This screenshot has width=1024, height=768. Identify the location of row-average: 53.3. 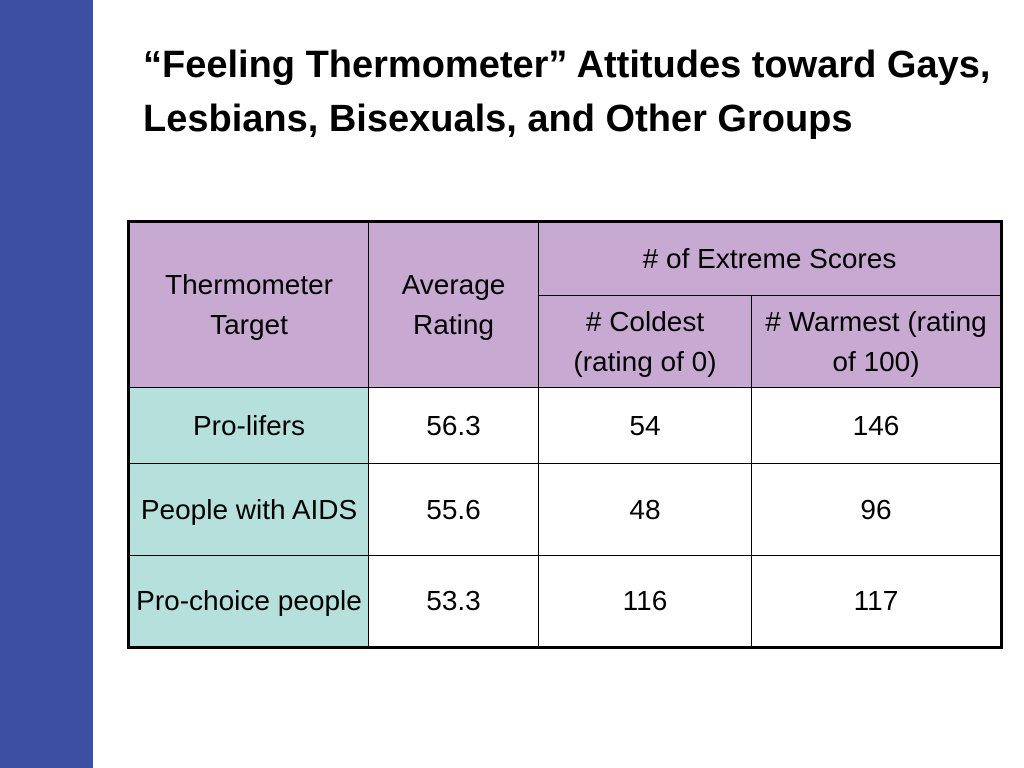
(453, 601).